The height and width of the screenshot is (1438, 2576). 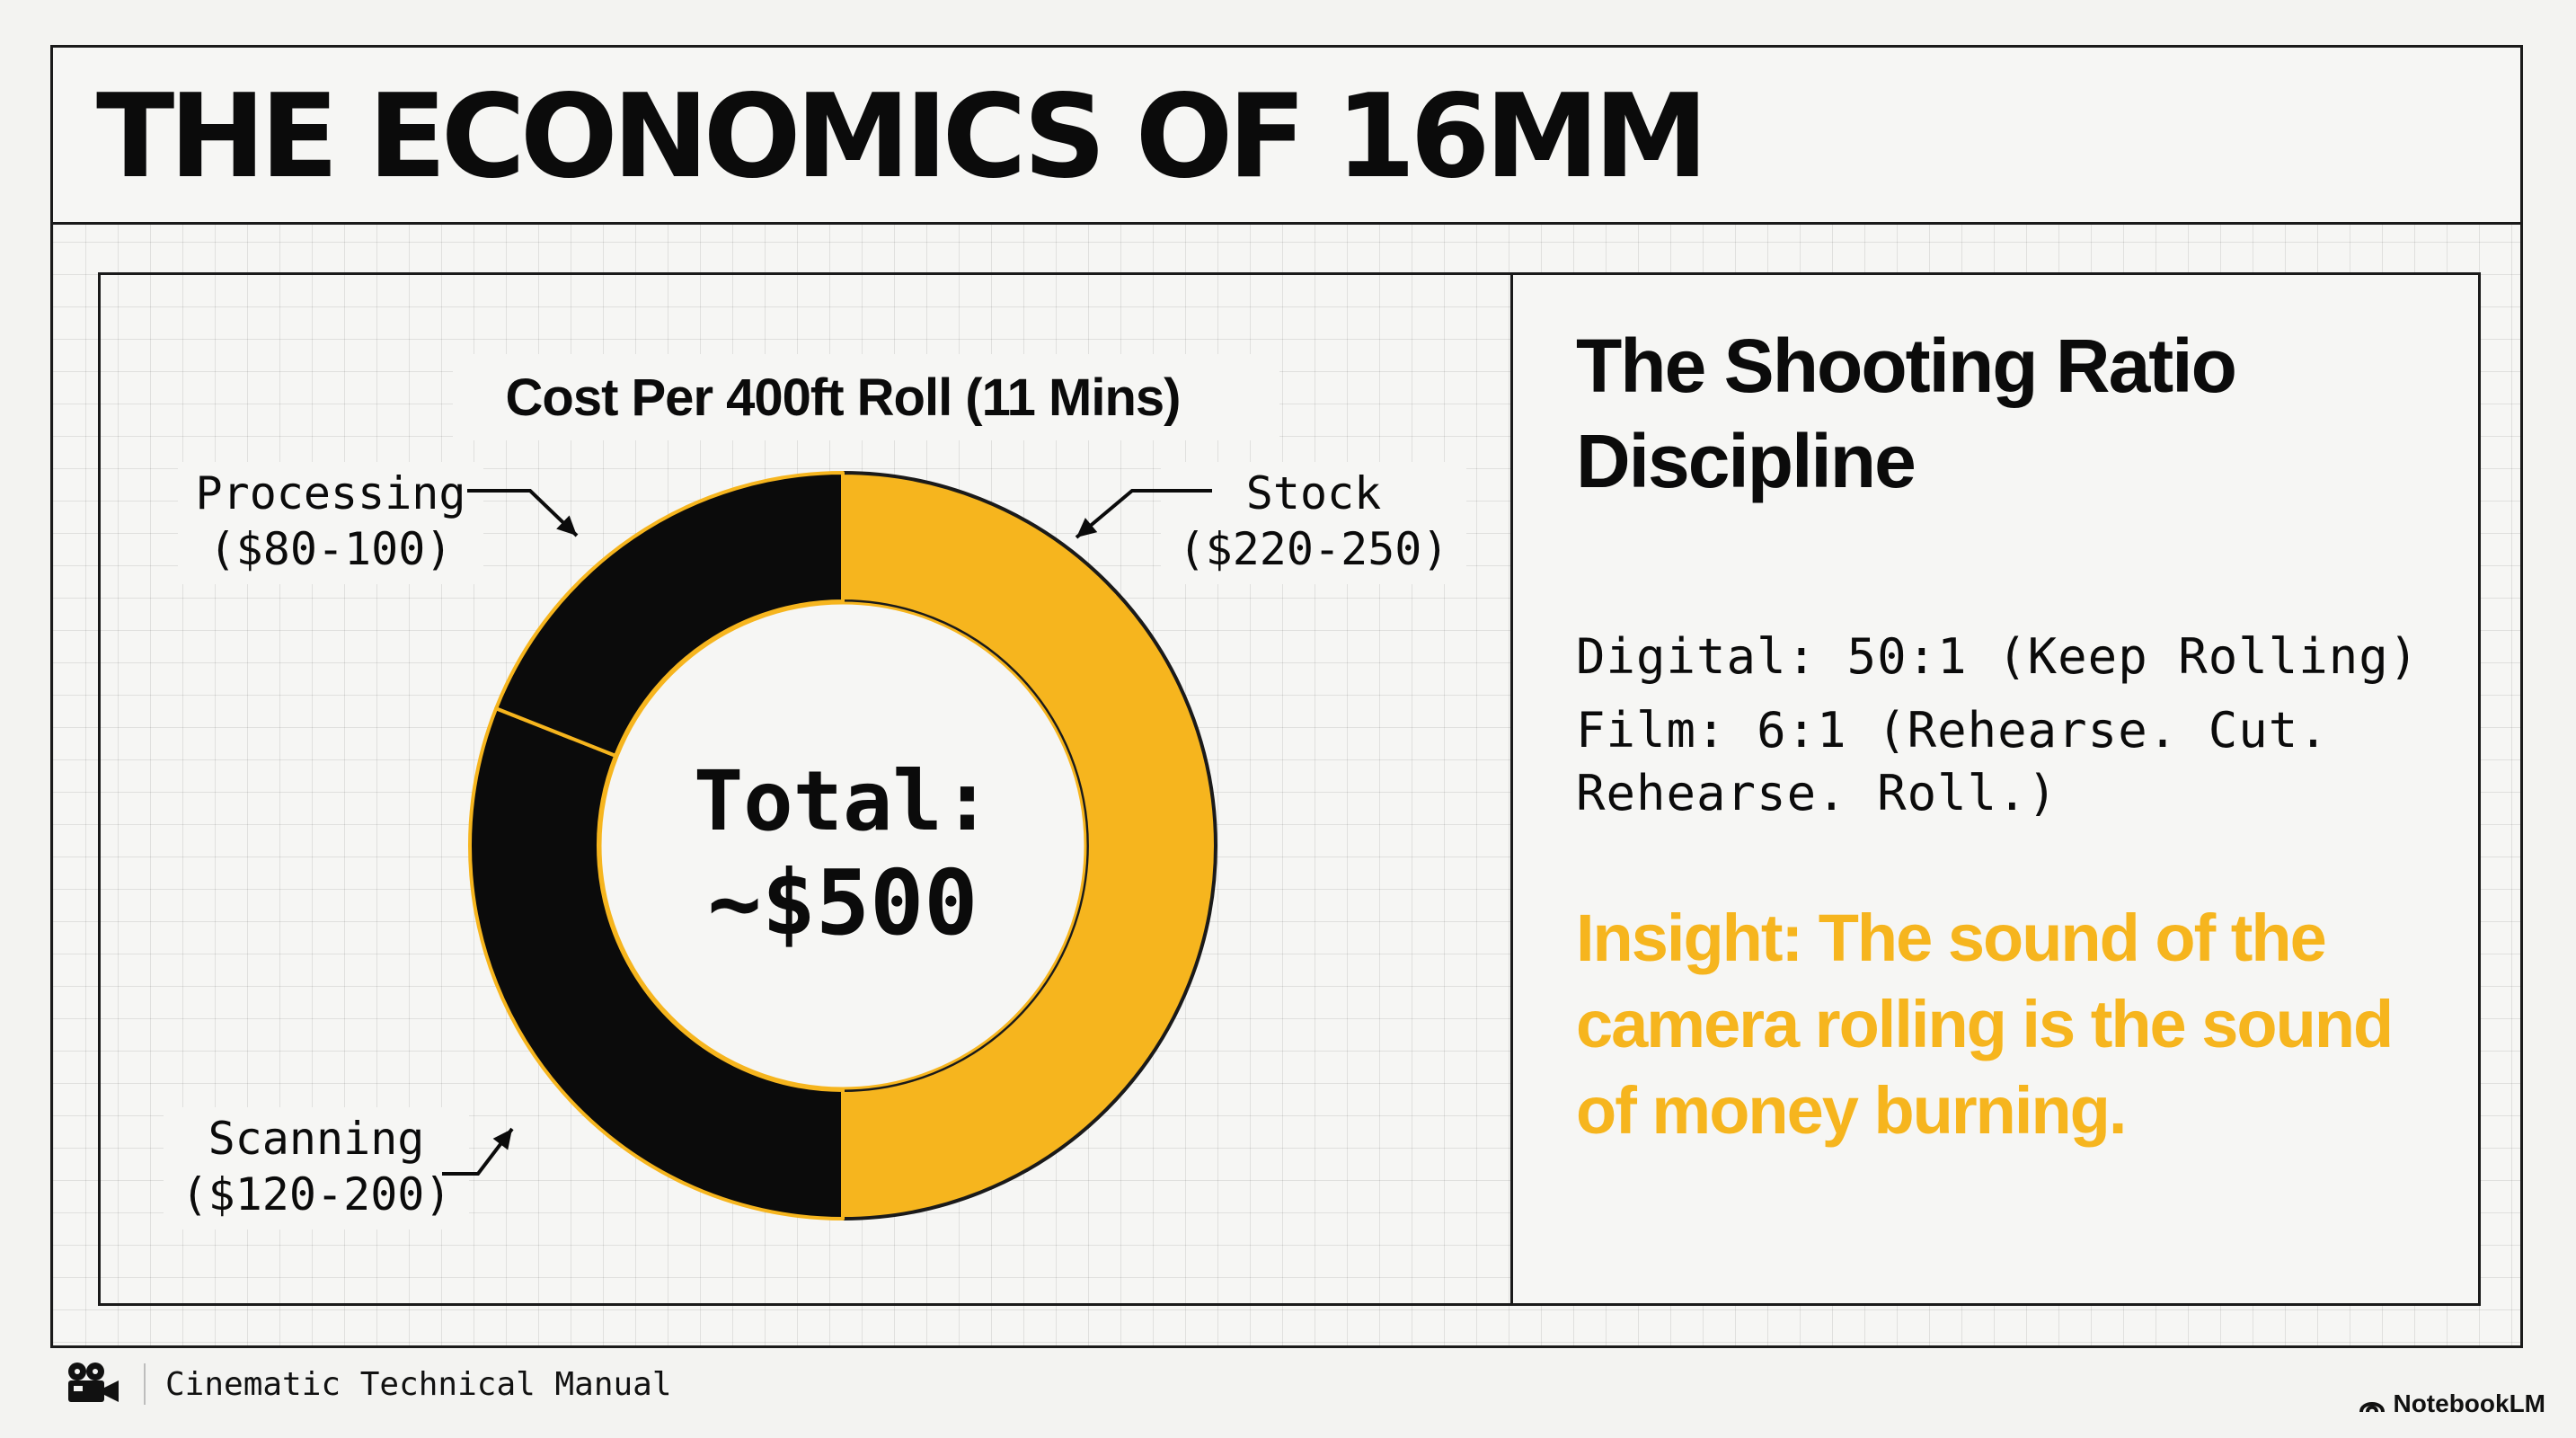 What do you see at coordinates (2469, 1403) in the screenshot?
I see `brand-name: NotebookLM` at bounding box center [2469, 1403].